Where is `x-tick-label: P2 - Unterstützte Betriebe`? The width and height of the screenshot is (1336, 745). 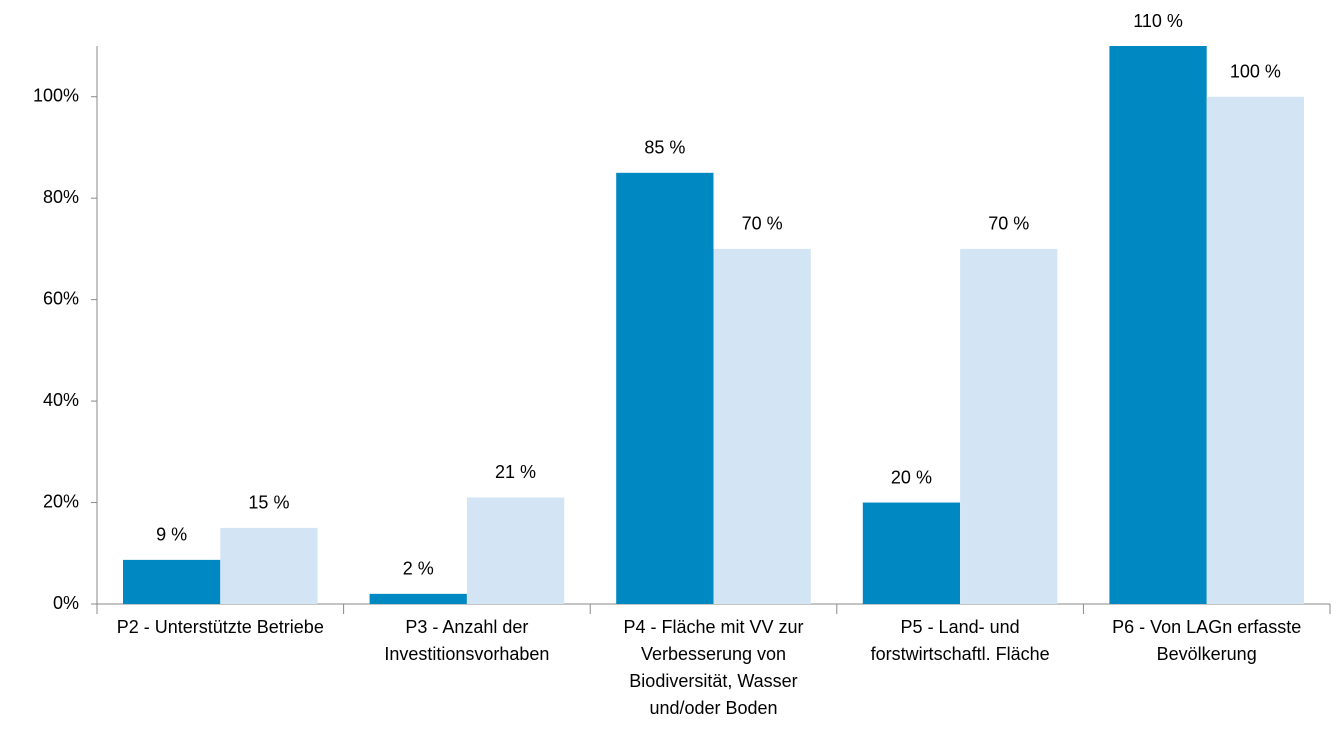
x-tick-label: P2 - Unterstützte Betriebe is located at coordinates (220, 627).